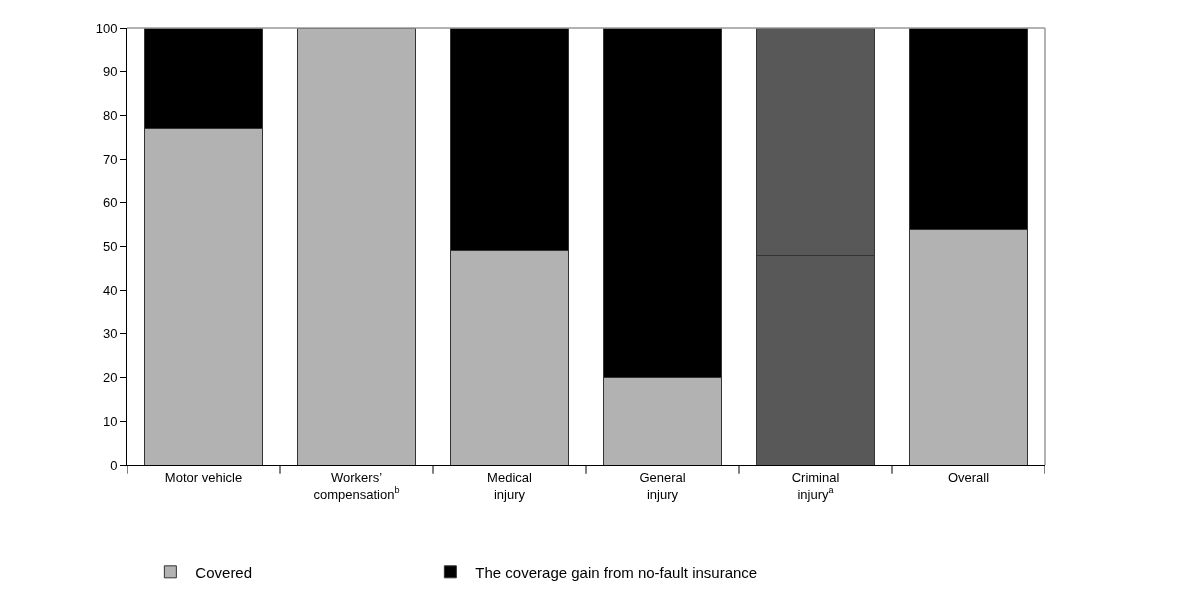  Describe the element at coordinates (110, 203) in the screenshot. I see `y-tick-label: 60` at that location.